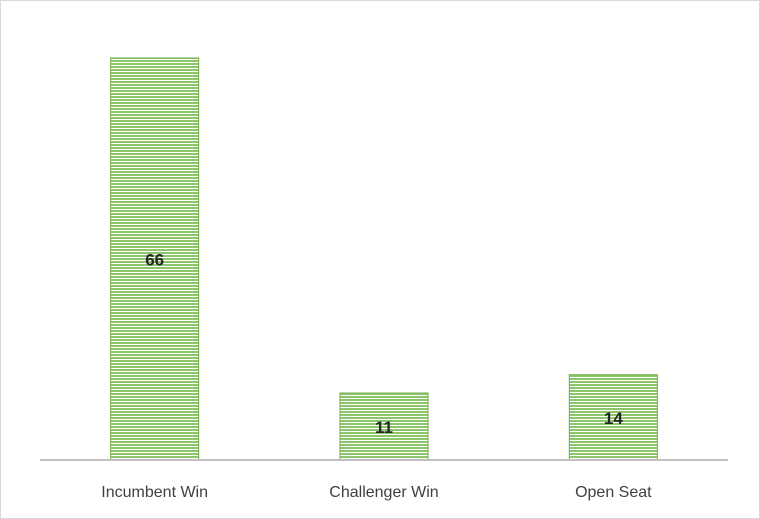  What do you see at coordinates (154, 492) in the screenshot?
I see `x-tick-label: Incumbent Win` at bounding box center [154, 492].